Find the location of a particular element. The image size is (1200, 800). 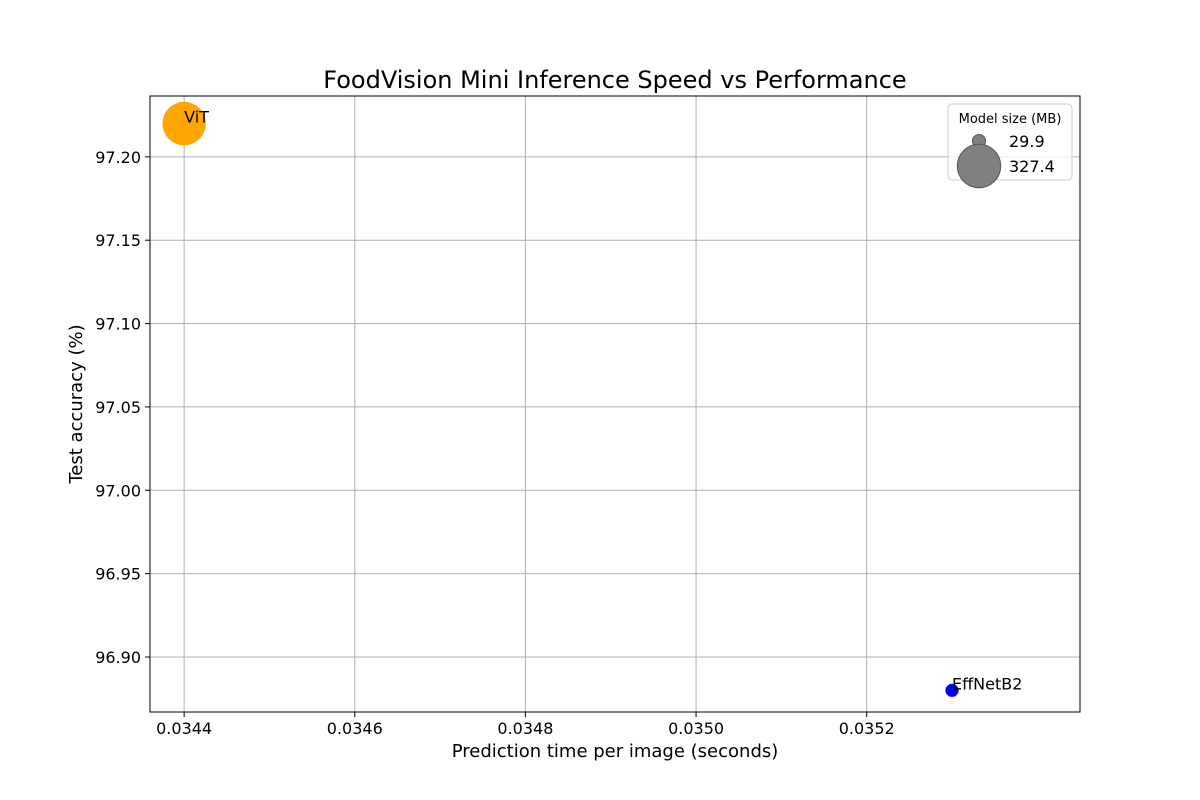

y-axis-label: Test accuracy (%) is located at coordinates (76, 404).